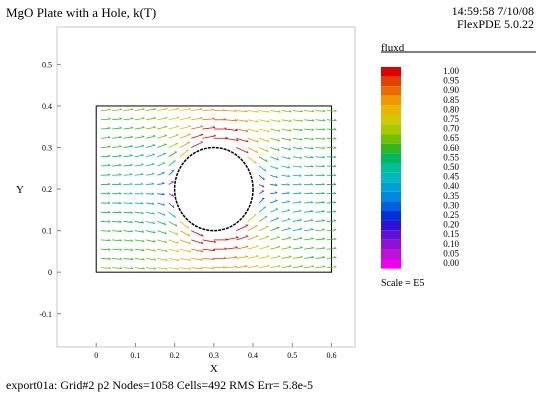 This screenshot has height=408, width=544. What do you see at coordinates (47, 231) in the screenshot?
I see `y-tick-label: 0.1` at bounding box center [47, 231].